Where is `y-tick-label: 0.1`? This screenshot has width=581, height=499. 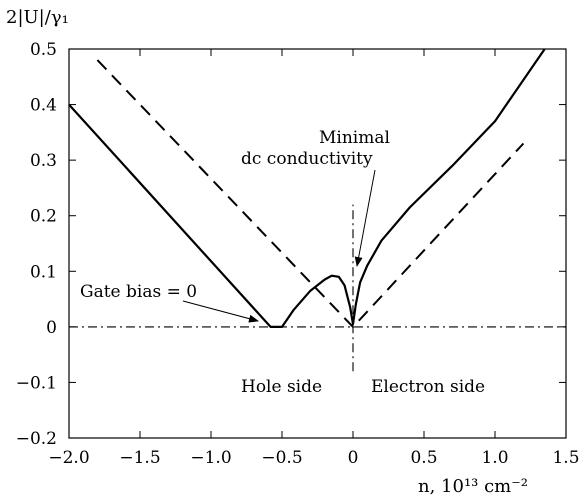
y-tick-label: 0.1 is located at coordinates (43, 272).